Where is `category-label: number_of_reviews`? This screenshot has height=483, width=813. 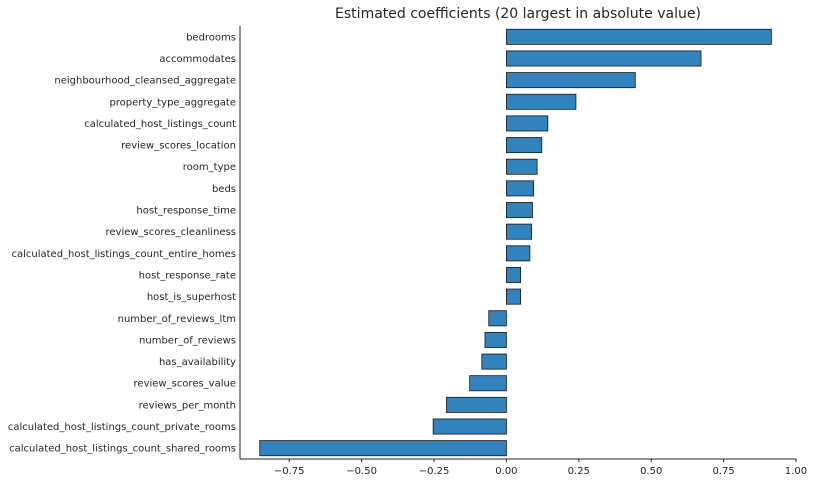
category-label: number_of_reviews is located at coordinates (187, 340).